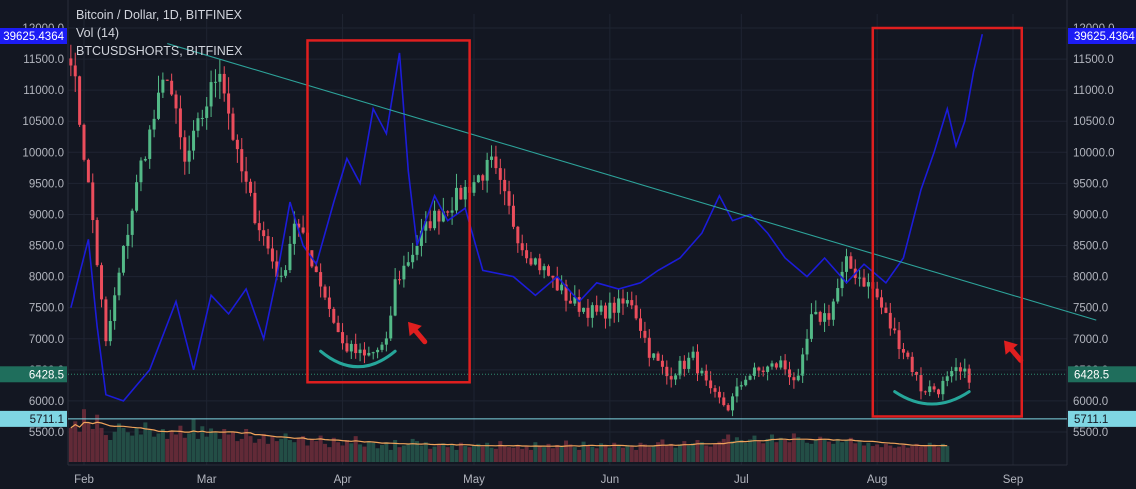 The image size is (1136, 489). What do you see at coordinates (46, 278) in the screenshot?
I see `y-tick-label-left: 8000.0` at bounding box center [46, 278].